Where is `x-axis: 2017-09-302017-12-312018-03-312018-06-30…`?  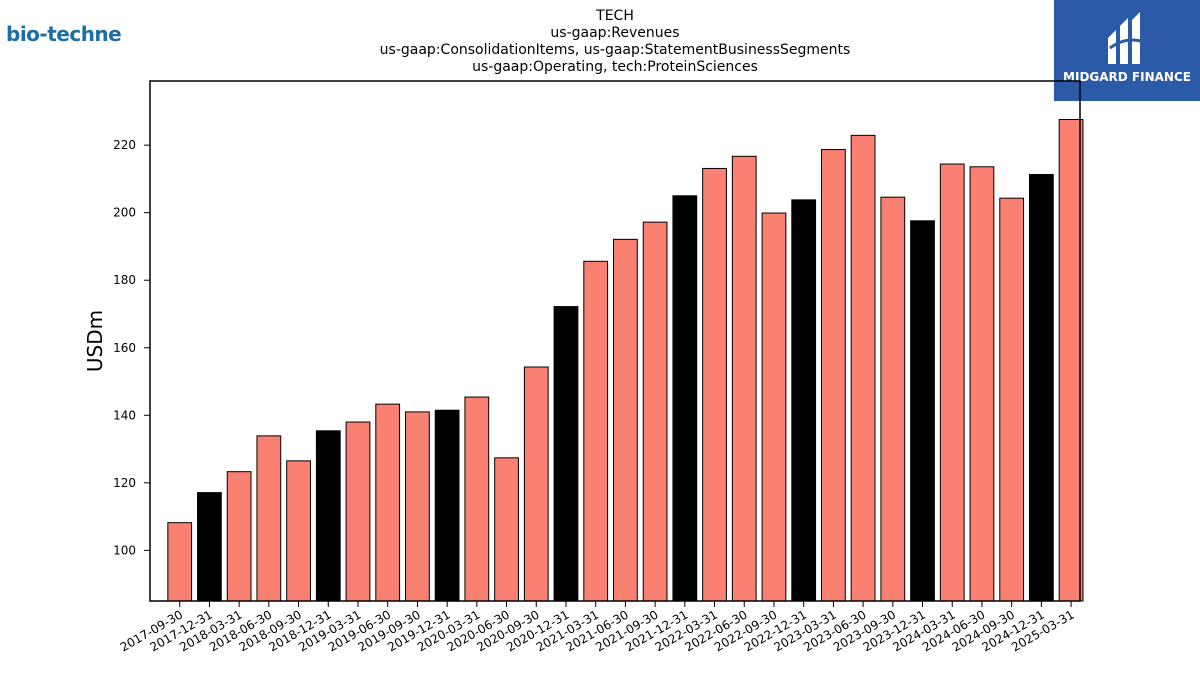 x-axis: 2017-09-302017-12-312018-03-312018-06-30… is located at coordinates (597, 627).